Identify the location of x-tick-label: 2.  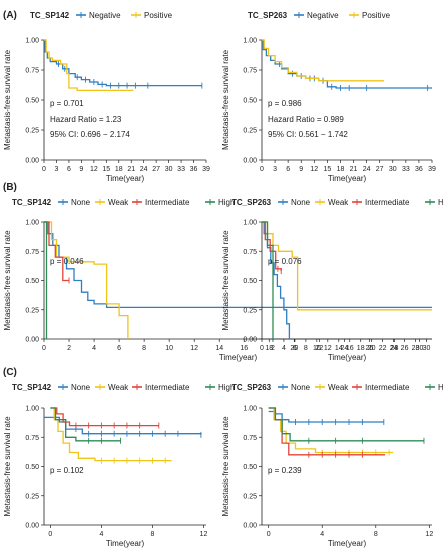
(273, 348).